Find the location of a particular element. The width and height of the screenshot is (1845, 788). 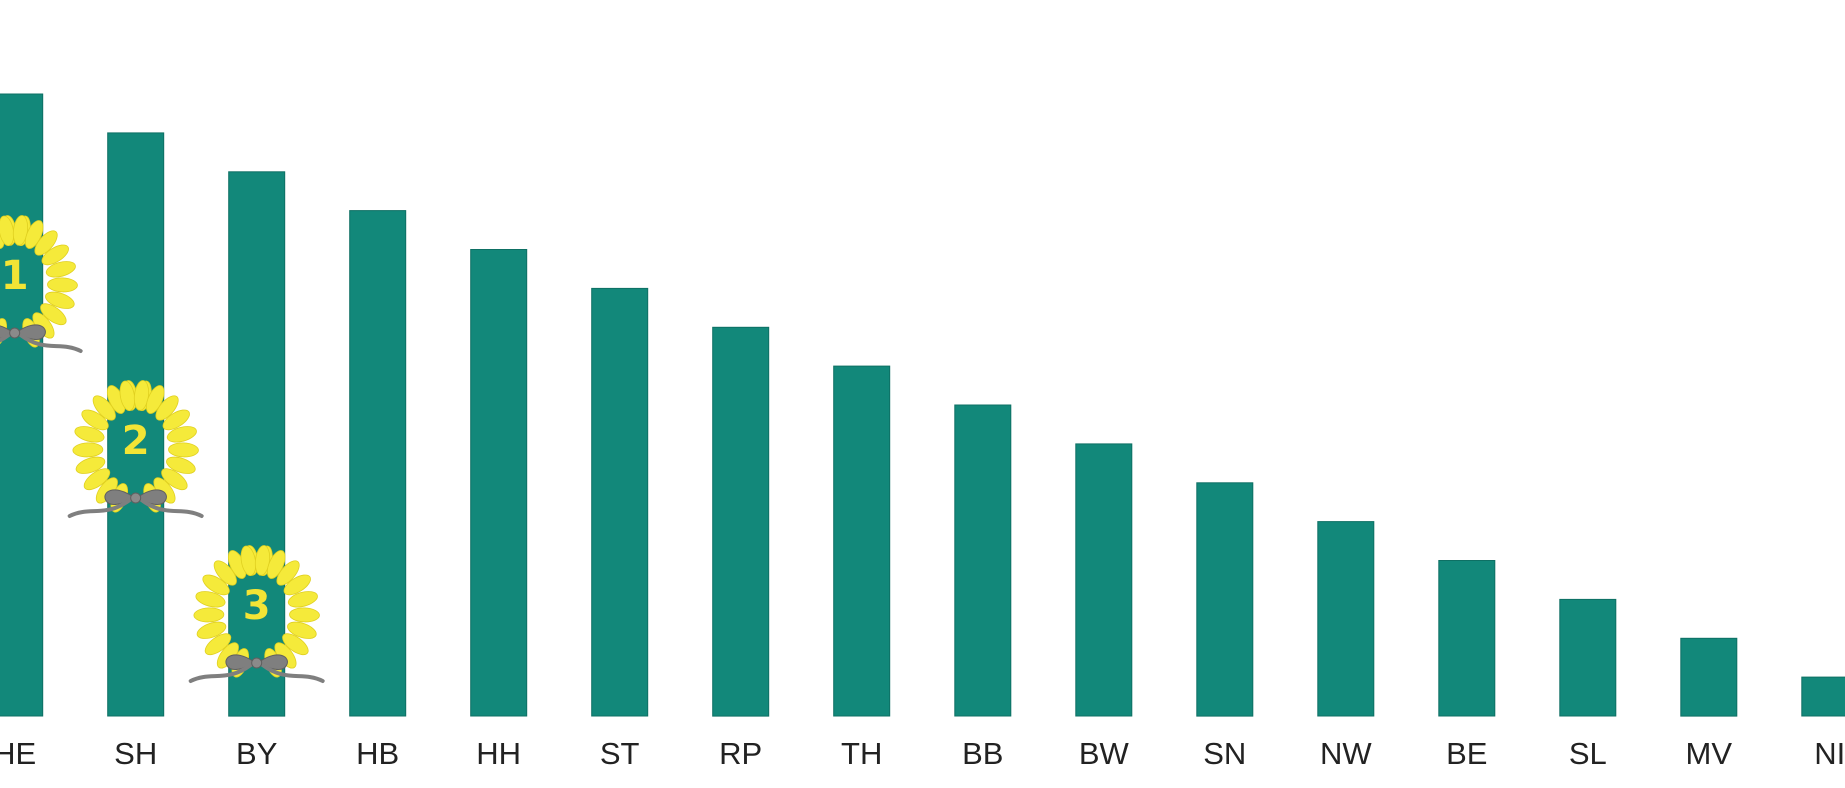

bar-by is located at coordinates (257, 444).